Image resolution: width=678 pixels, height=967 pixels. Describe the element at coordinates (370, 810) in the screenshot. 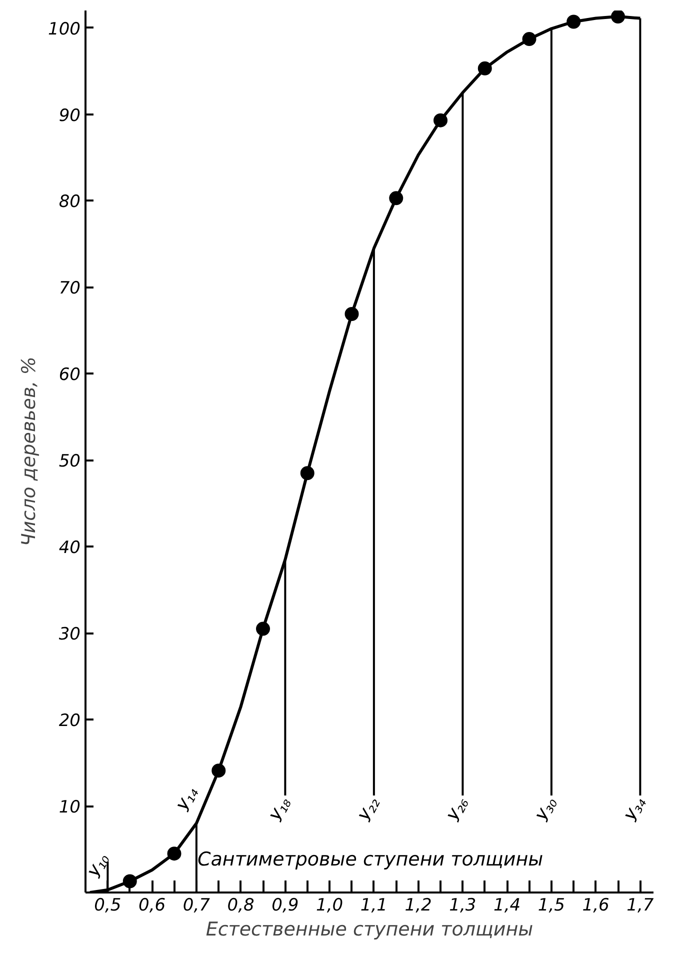

I see `ref-line-label: У₂₂` at that location.